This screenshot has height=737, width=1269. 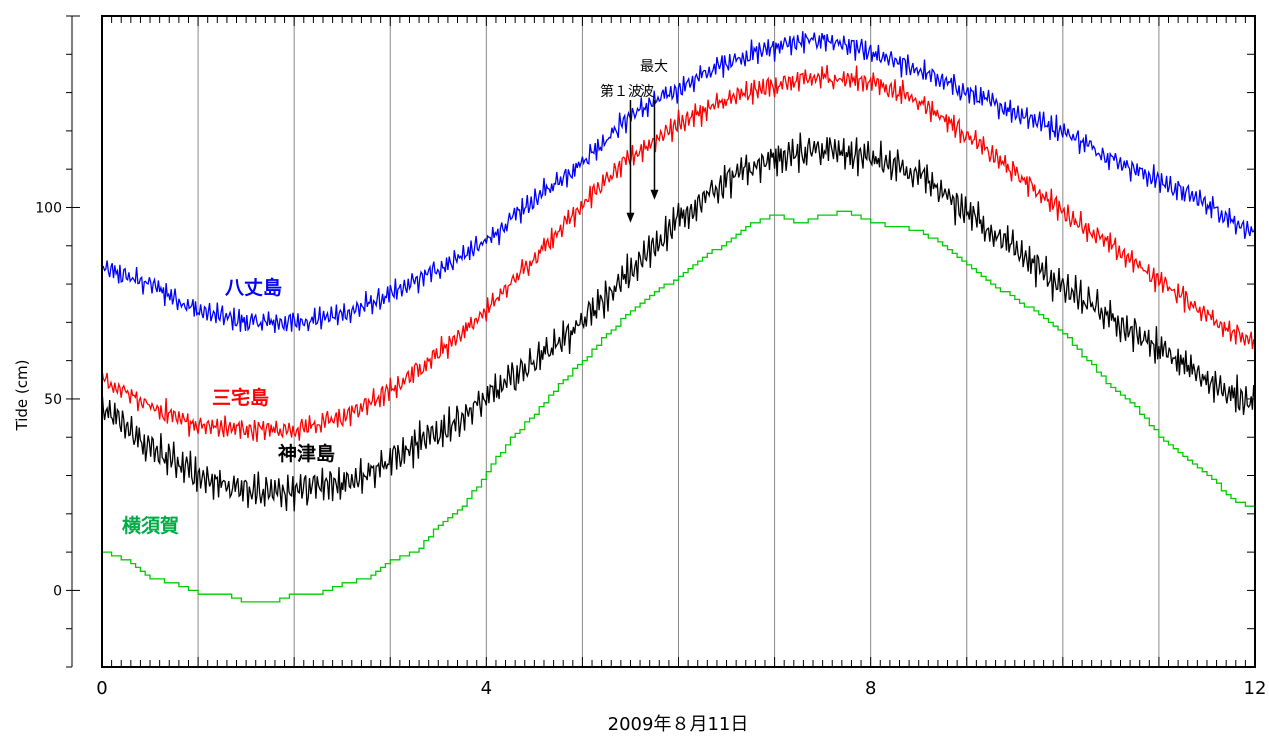 What do you see at coordinates (306, 453) in the screenshot?
I see `series-label-kozushima: 神津島` at bounding box center [306, 453].